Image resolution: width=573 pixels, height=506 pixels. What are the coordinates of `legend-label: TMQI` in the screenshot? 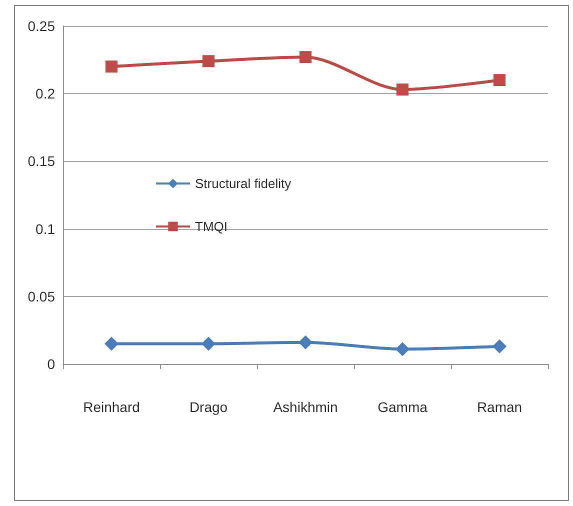 It's located at (211, 226).